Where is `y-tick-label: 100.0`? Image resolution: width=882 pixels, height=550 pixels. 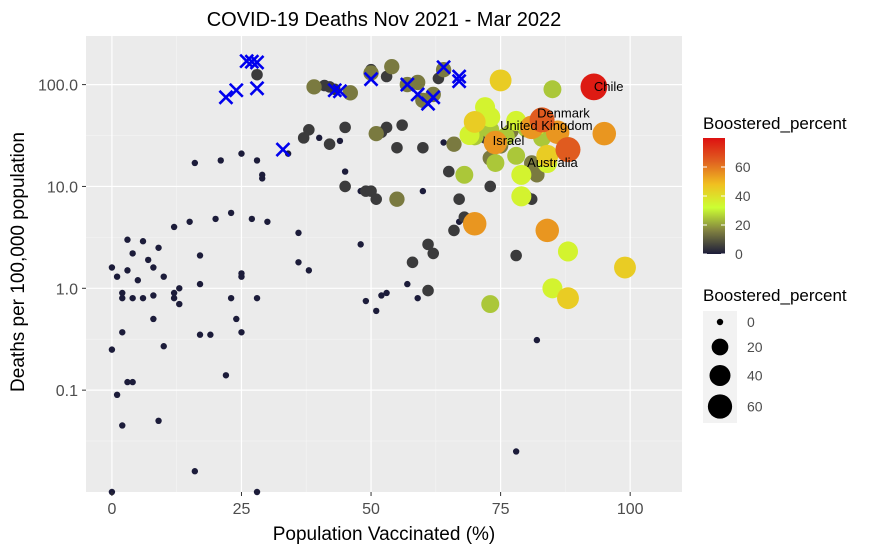
y-tick-label: 100.0 is located at coordinates (58, 86).